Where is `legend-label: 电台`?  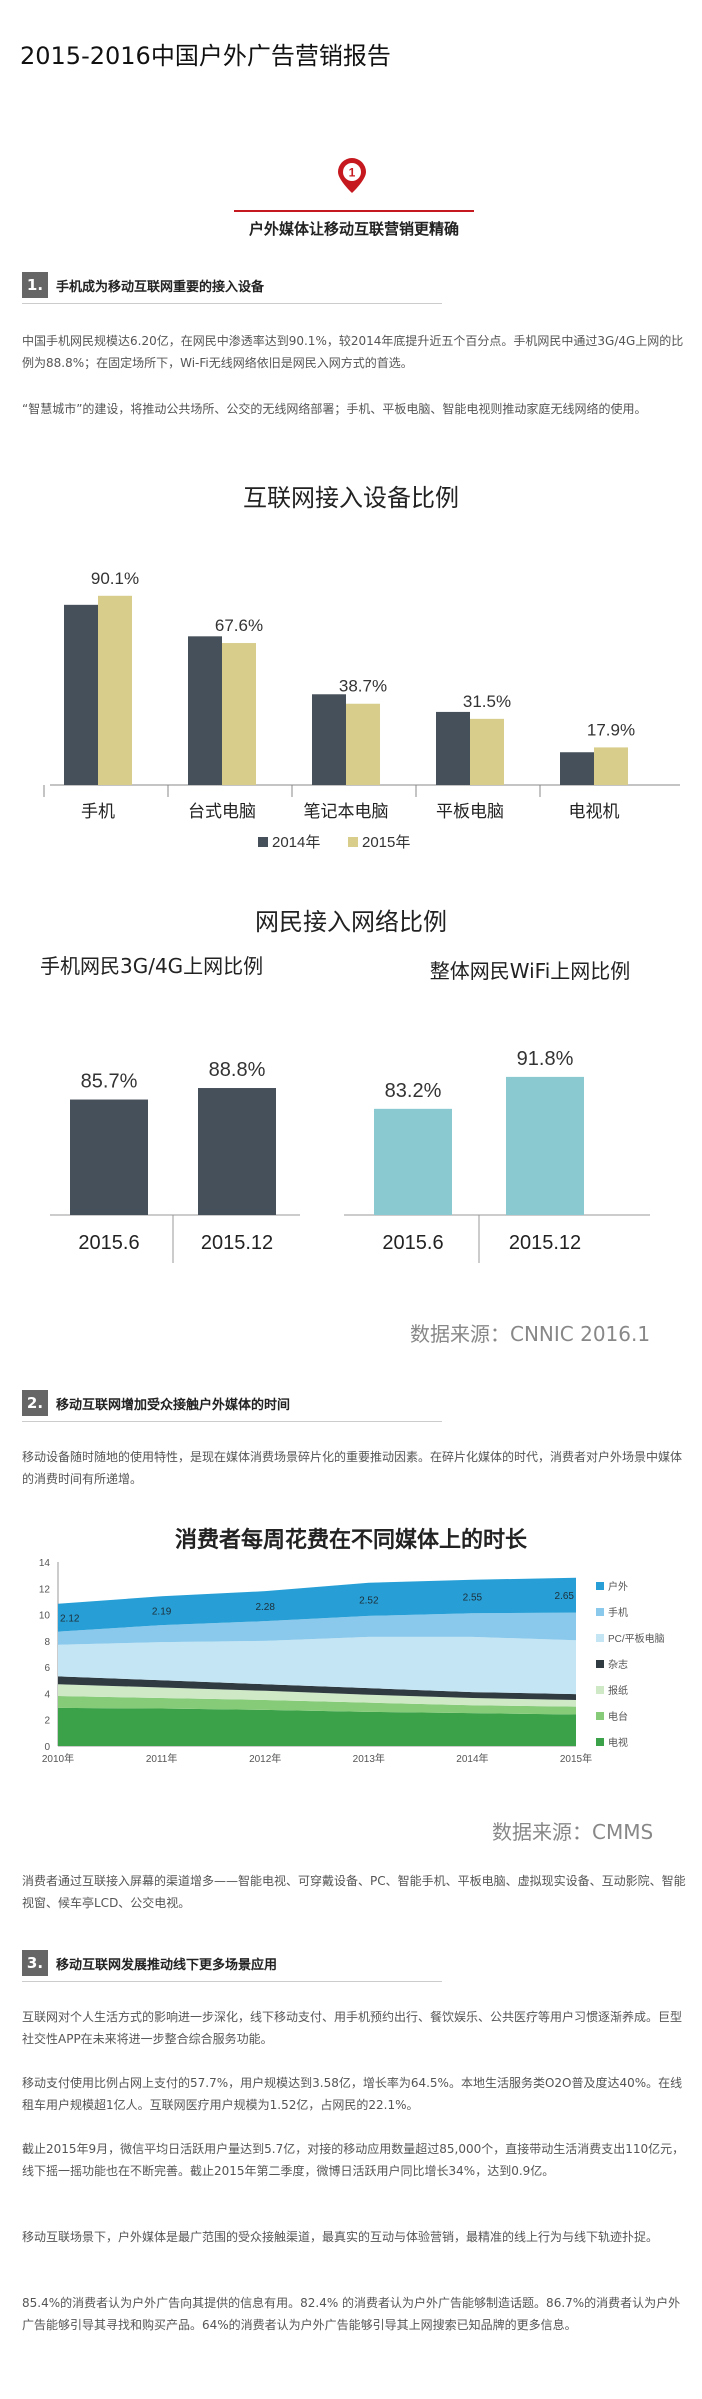
legend-label: 电台 is located at coordinates (618, 1716).